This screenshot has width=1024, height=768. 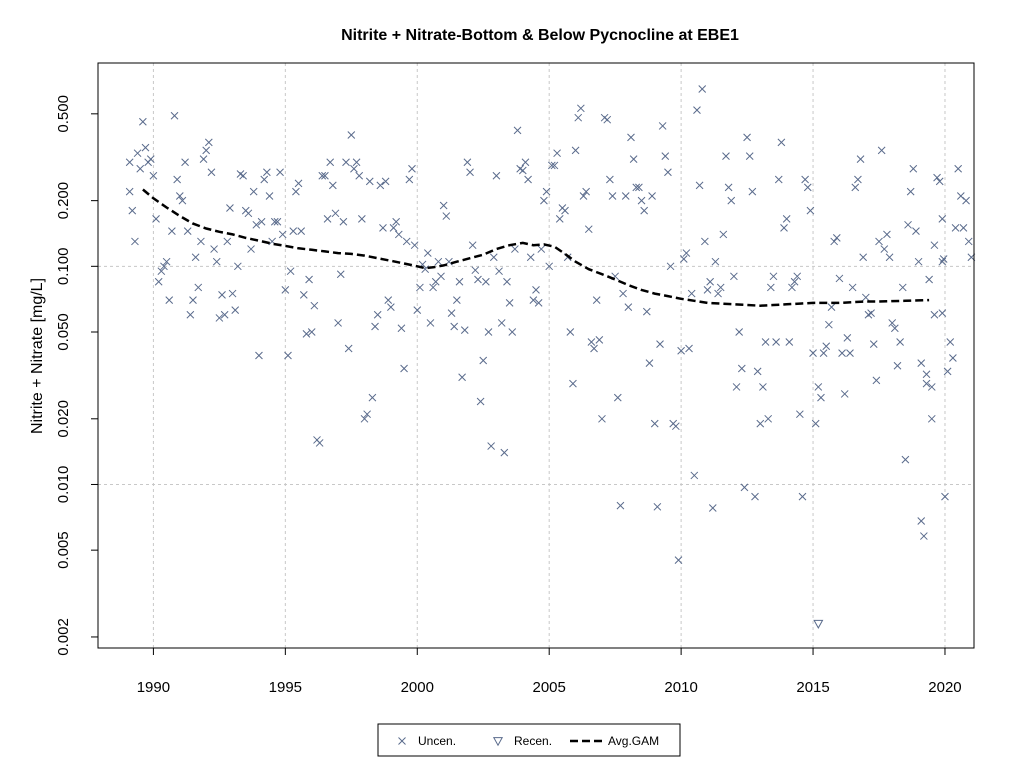 What do you see at coordinates (417, 687) in the screenshot?
I see `x-tick-label: 2000` at bounding box center [417, 687].